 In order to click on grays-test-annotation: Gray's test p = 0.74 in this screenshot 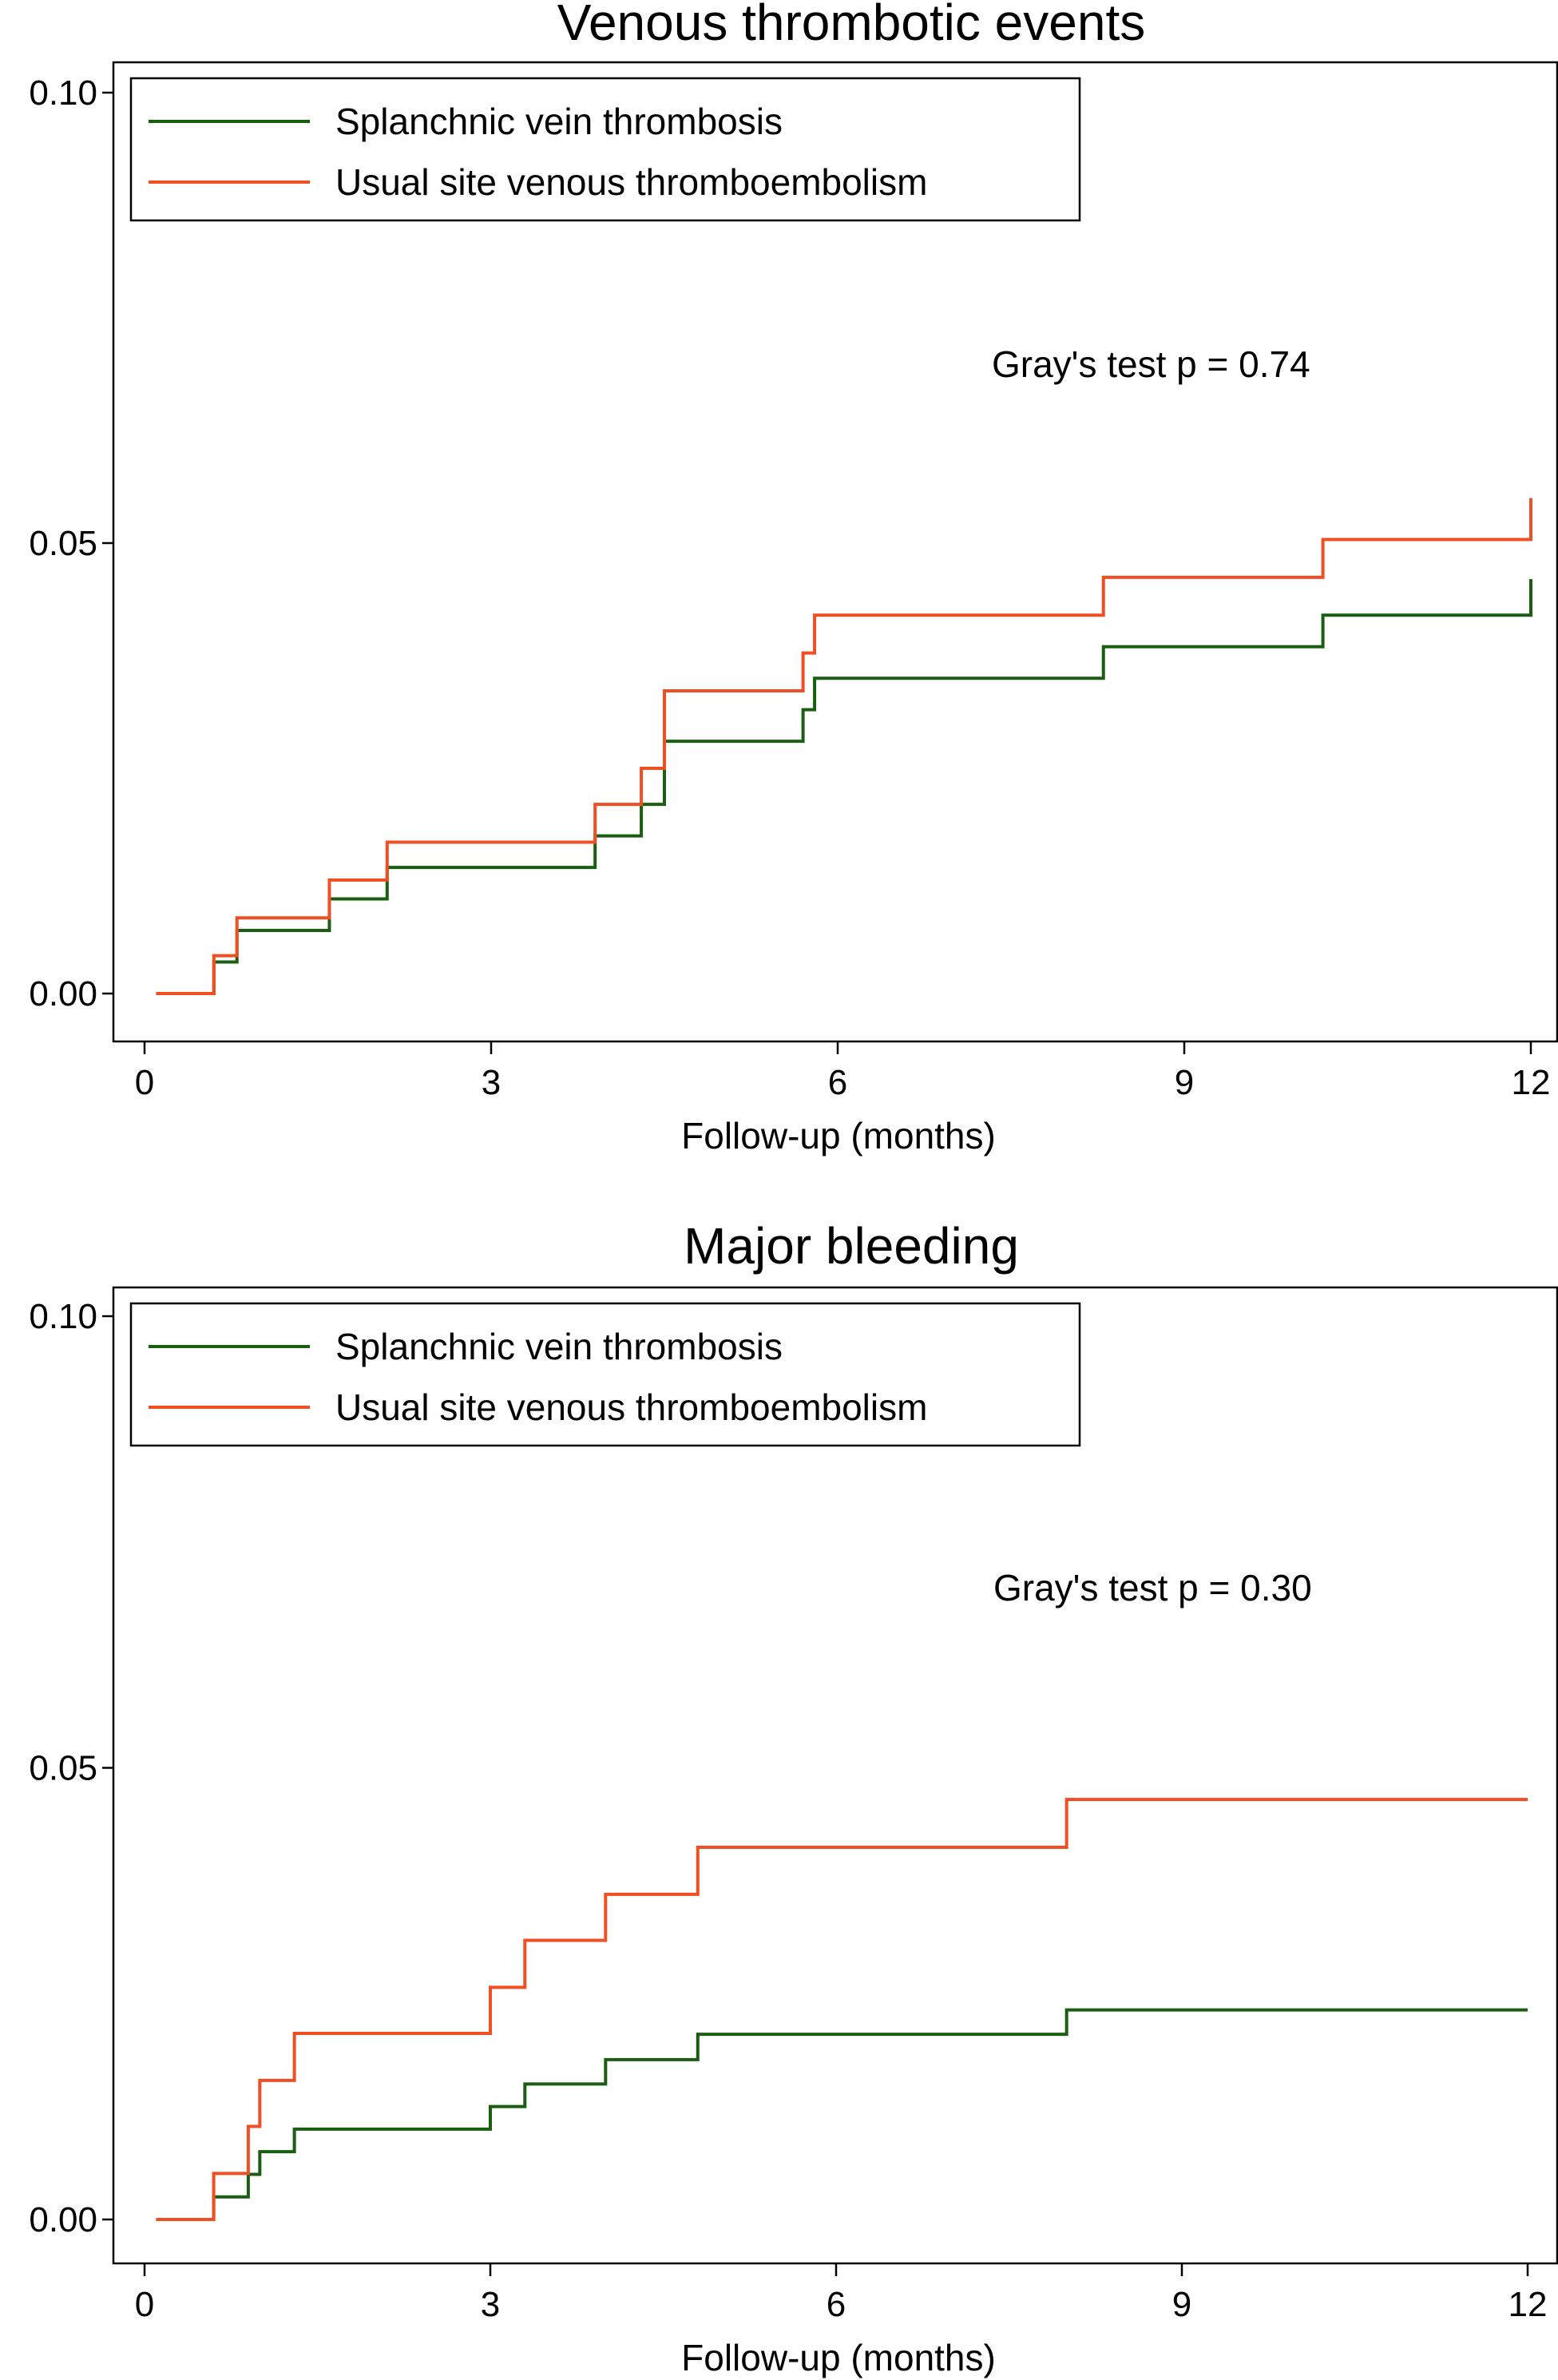, I will do `click(1151, 364)`.